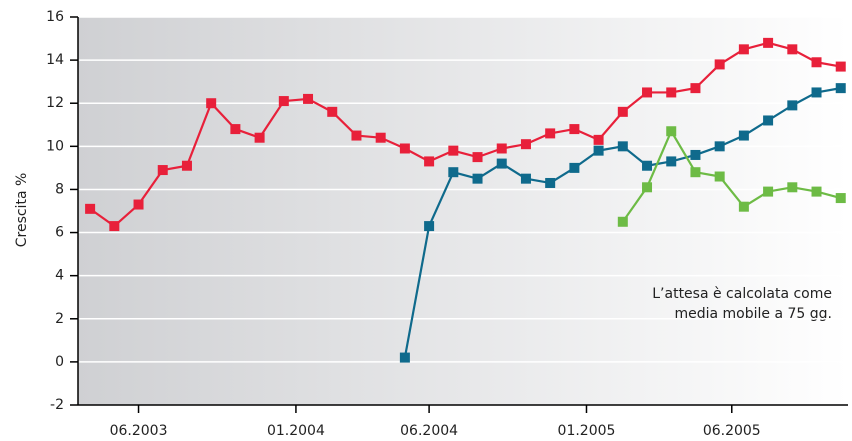 The width and height of the screenshot is (852, 441). I want to click on y-tick-label: 0, so click(59, 362).